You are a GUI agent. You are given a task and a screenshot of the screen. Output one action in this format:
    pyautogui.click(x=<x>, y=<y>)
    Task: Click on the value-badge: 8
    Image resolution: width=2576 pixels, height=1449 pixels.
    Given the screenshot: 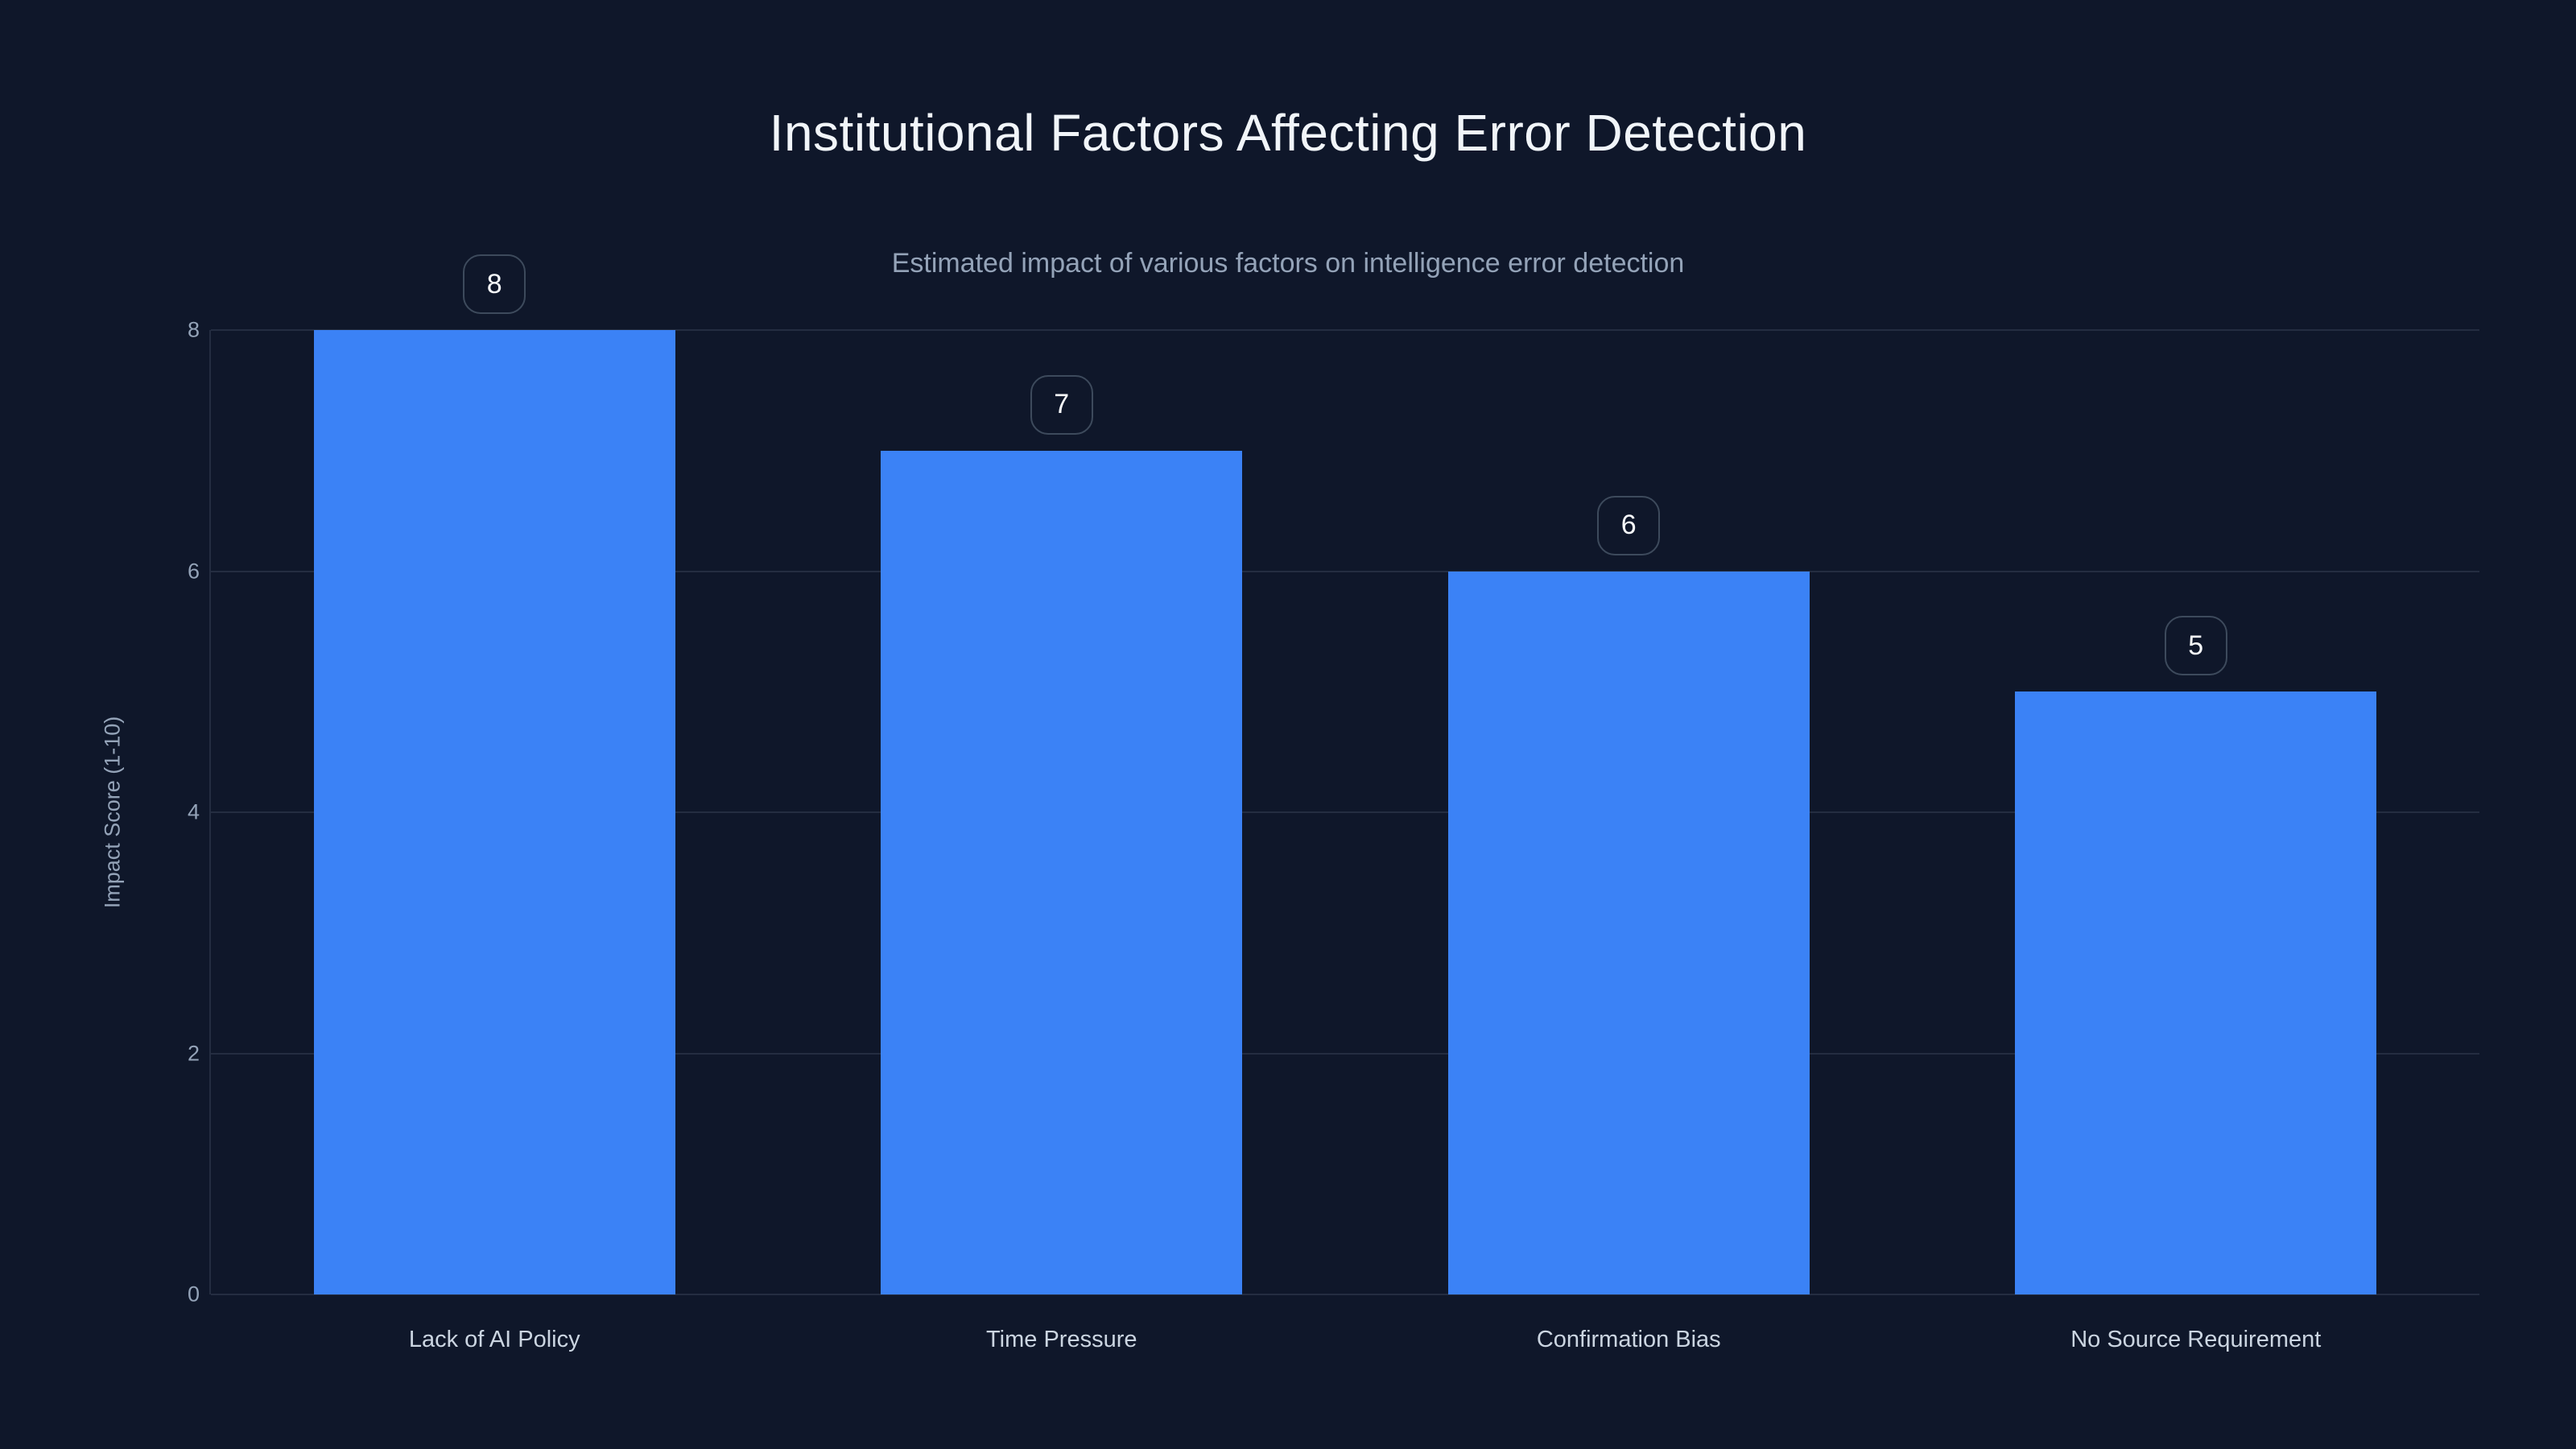 What is the action you would take?
    pyautogui.click(x=494, y=284)
    